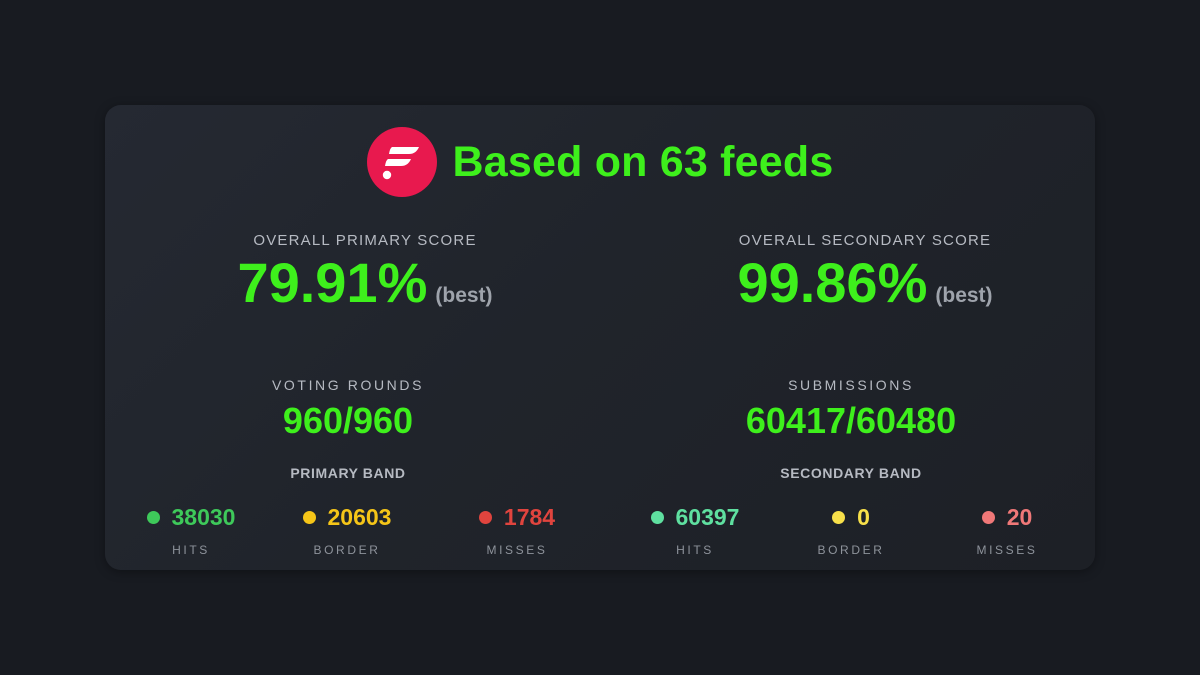 Image resolution: width=1200 pixels, height=675 pixels. Describe the element at coordinates (332, 282) in the screenshot. I see `primary-score-value: 79.91%` at that location.